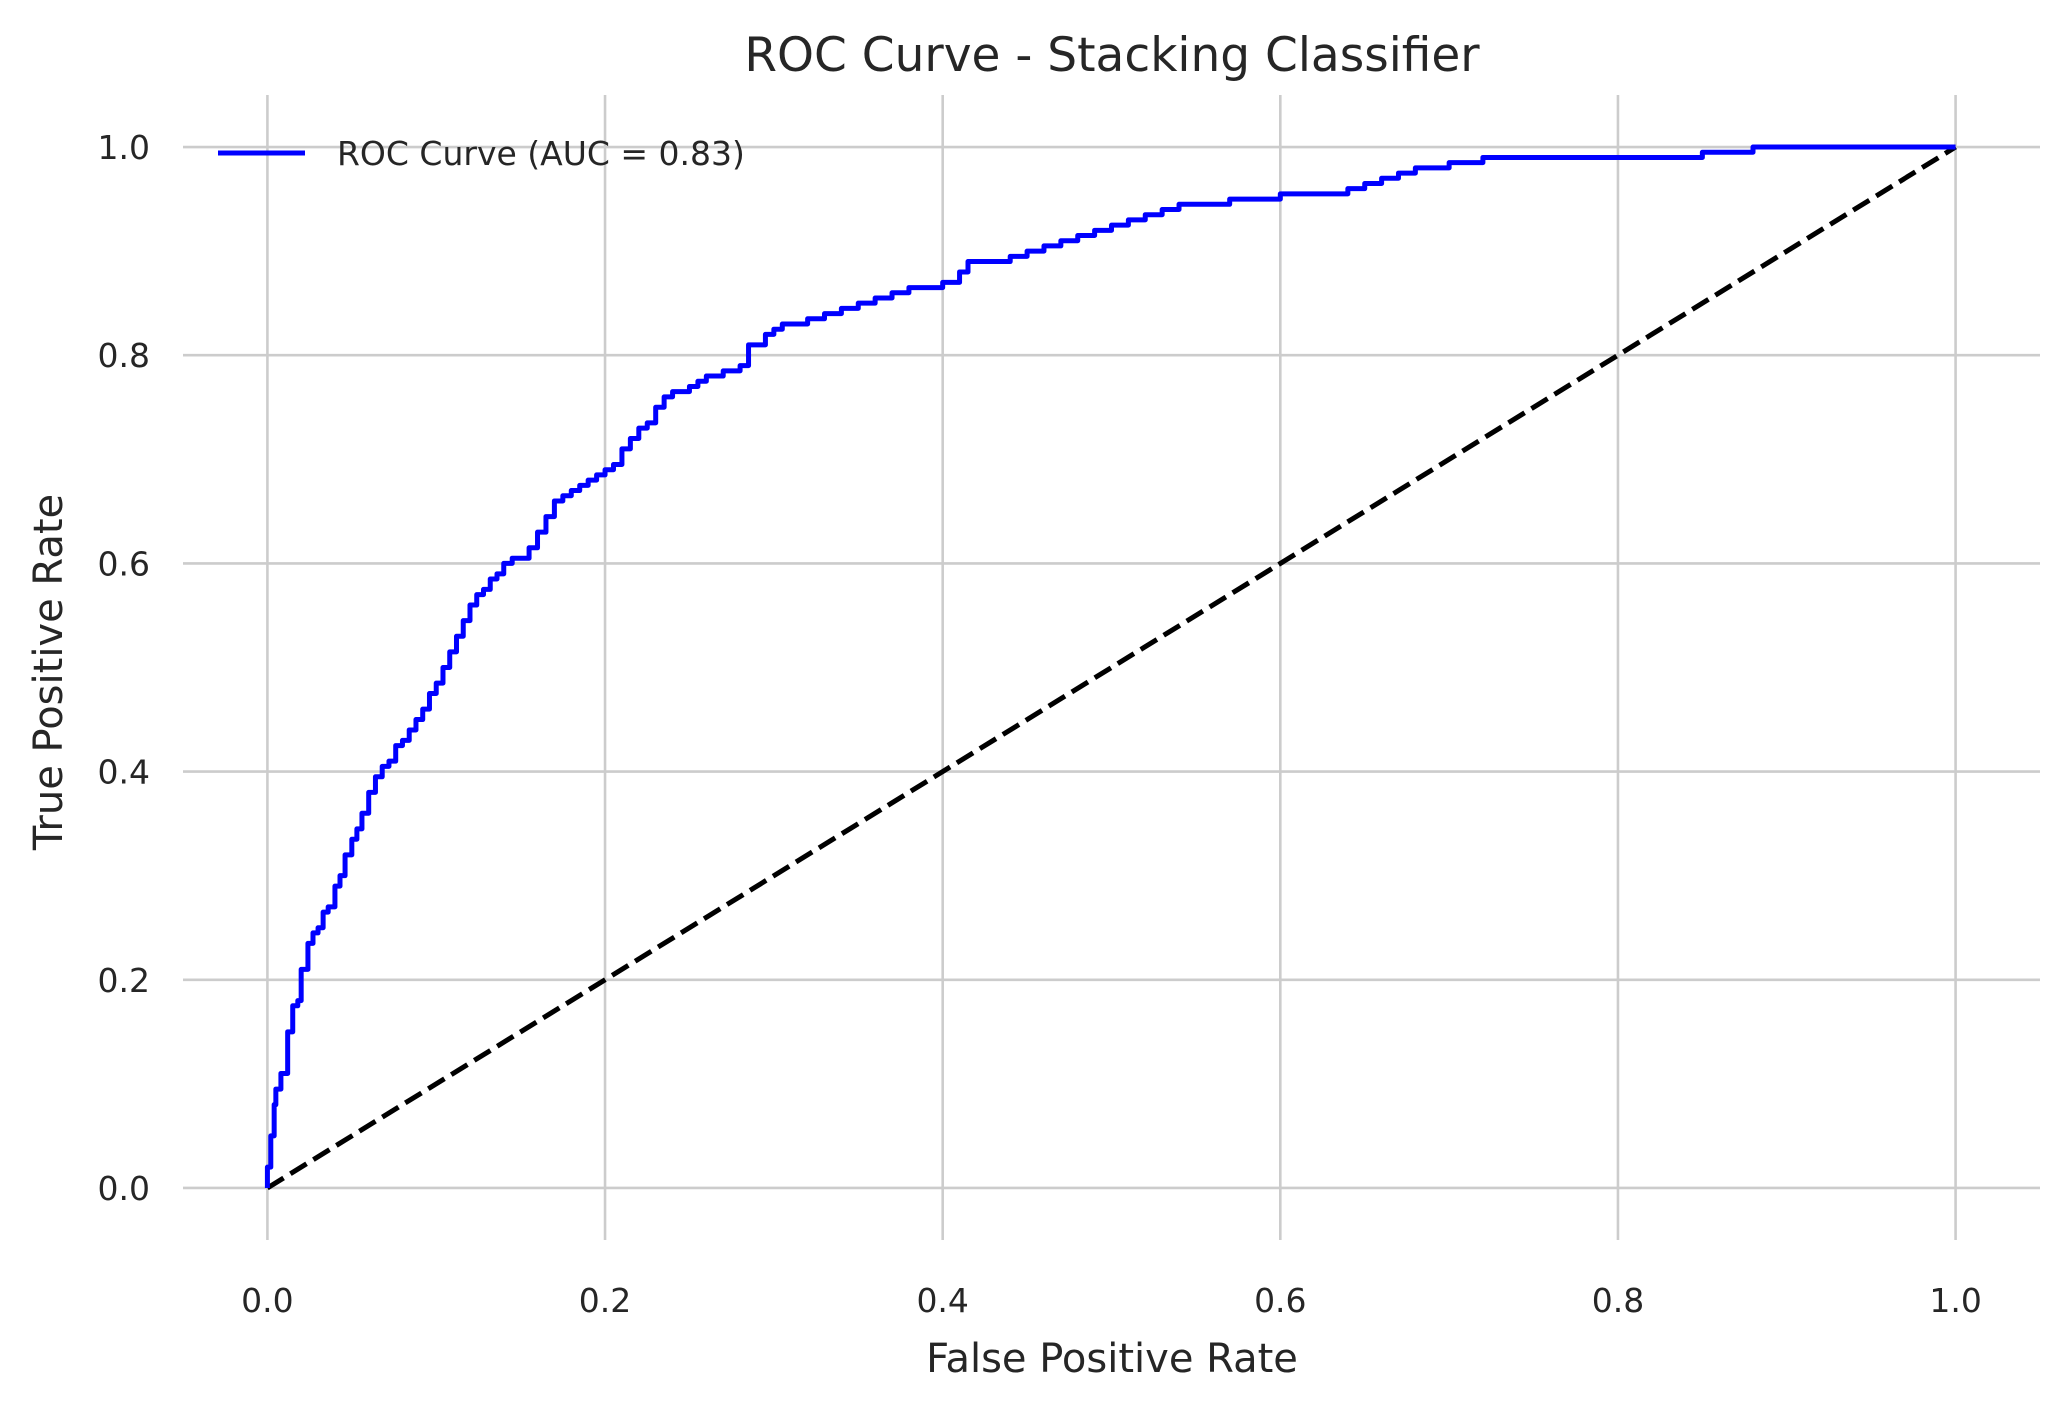 The width and height of the screenshot is (2069, 1412). What do you see at coordinates (1112, 55) in the screenshot?
I see `chart-title: ROC Curve - Stacking Classifier` at bounding box center [1112, 55].